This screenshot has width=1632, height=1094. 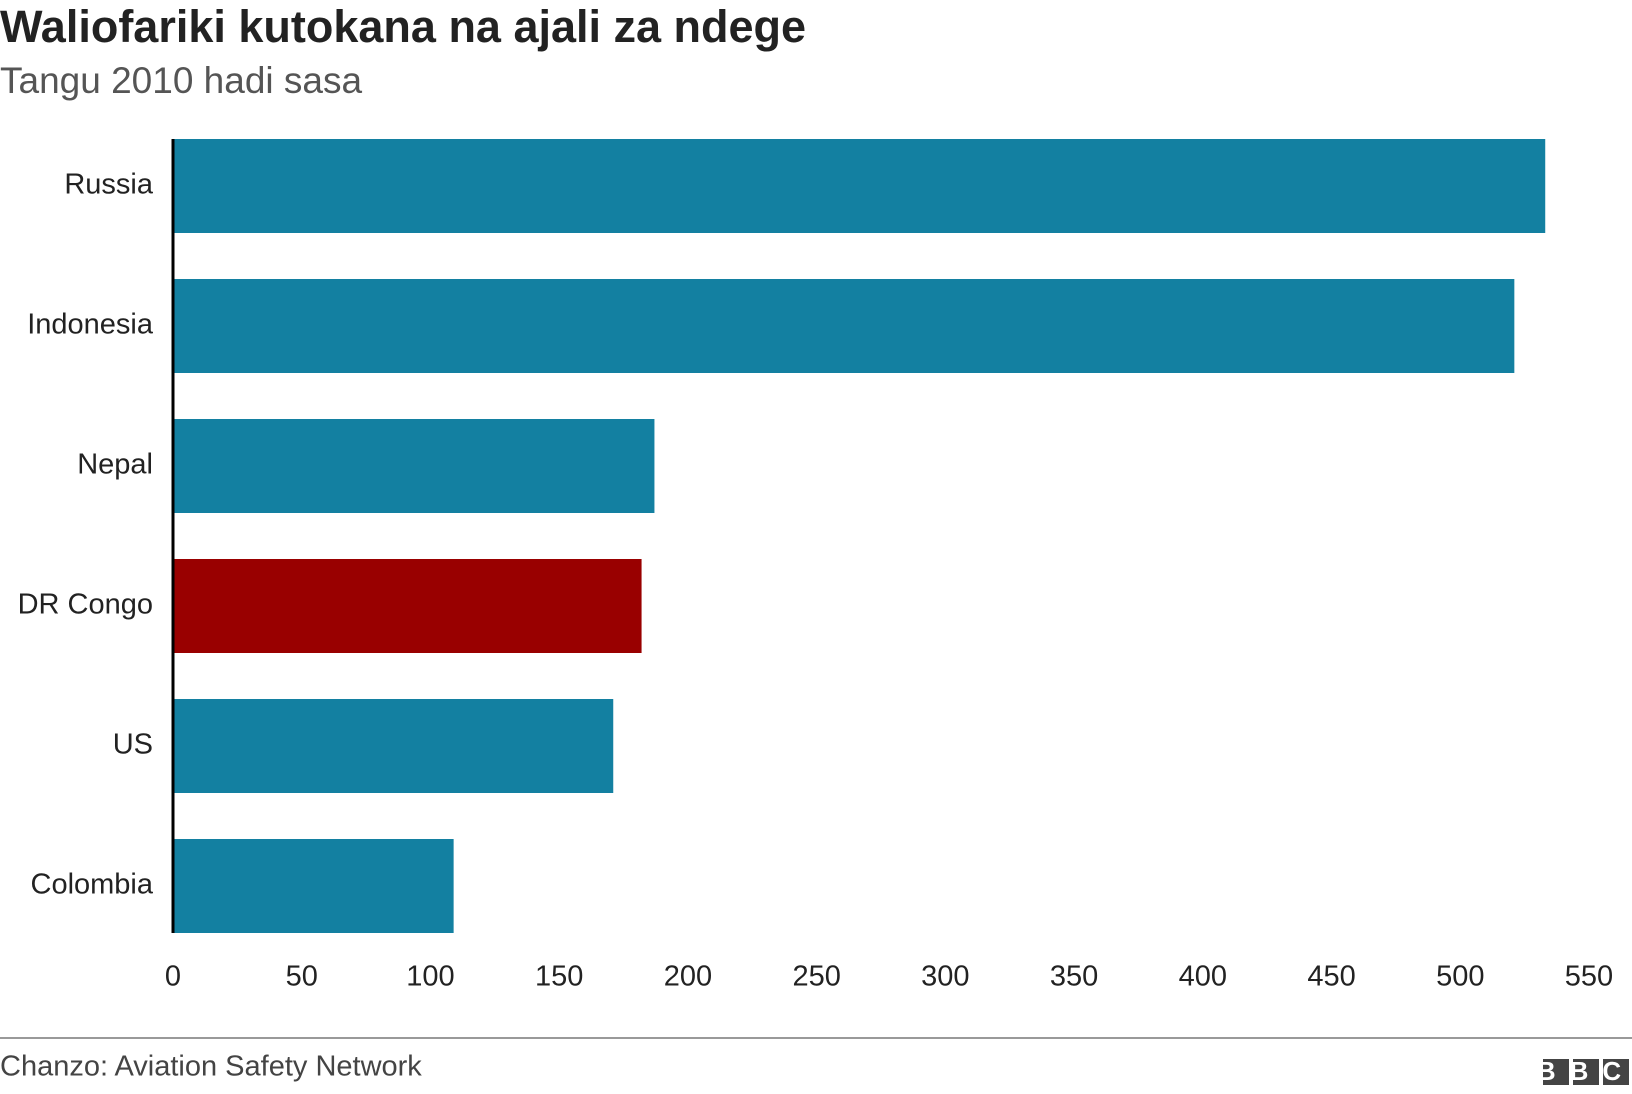 I want to click on x-tick-label: 550, so click(x=1589, y=977).